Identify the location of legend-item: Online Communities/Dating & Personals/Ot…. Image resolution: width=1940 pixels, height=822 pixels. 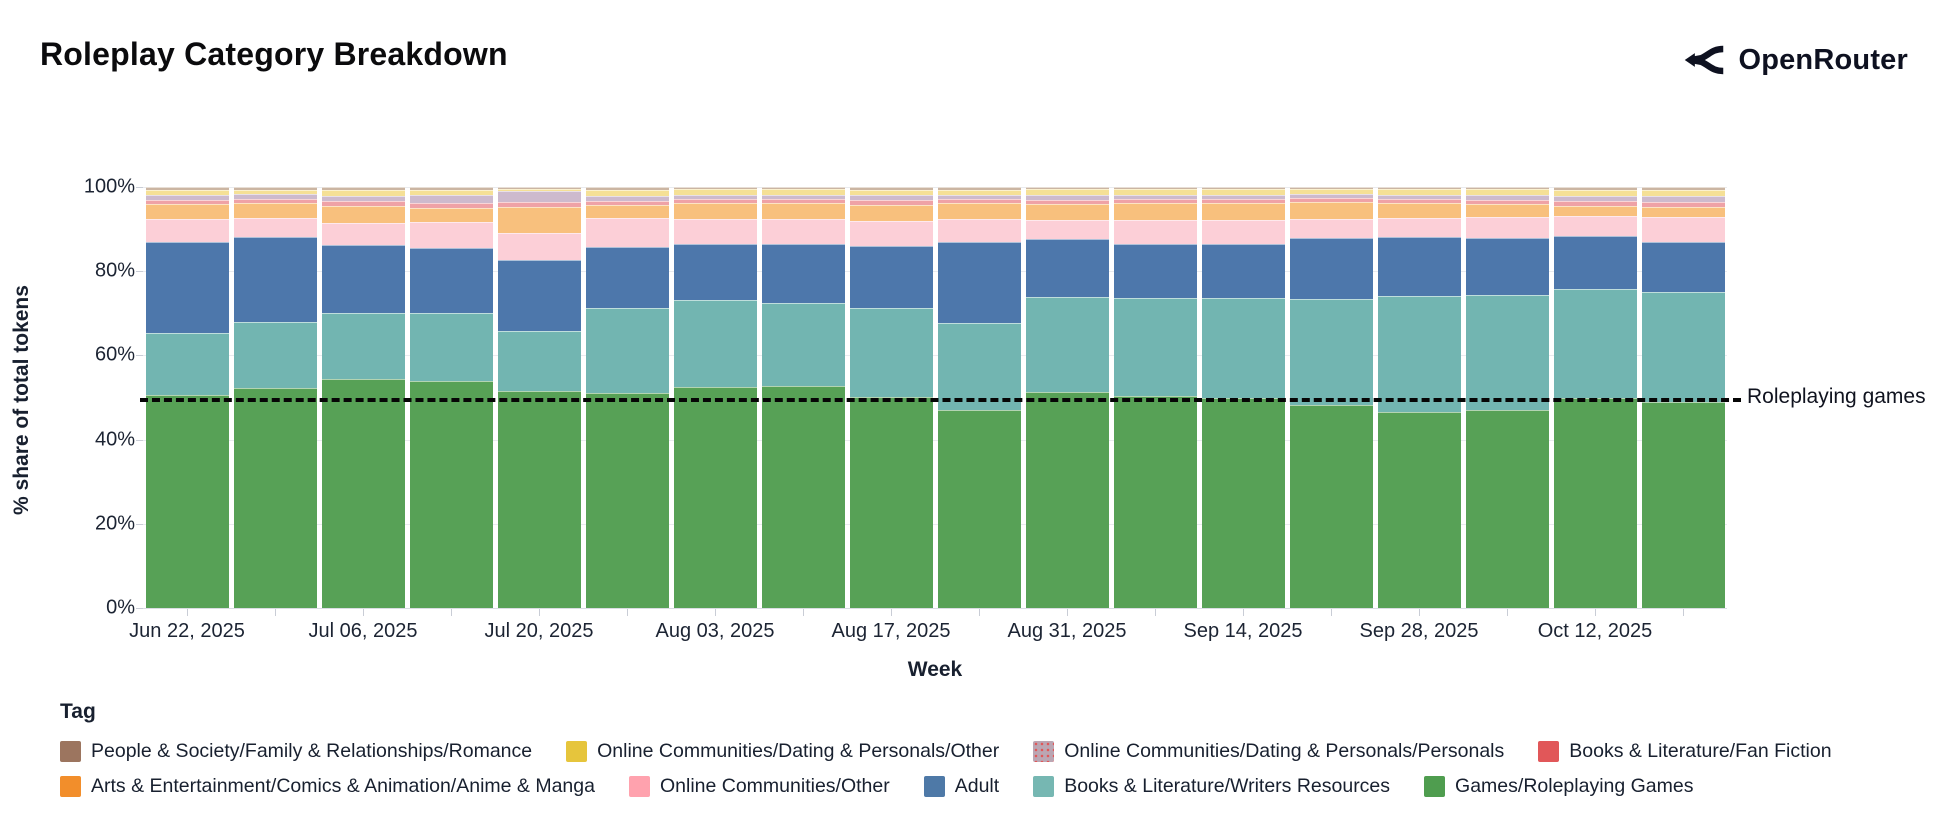
(782, 751).